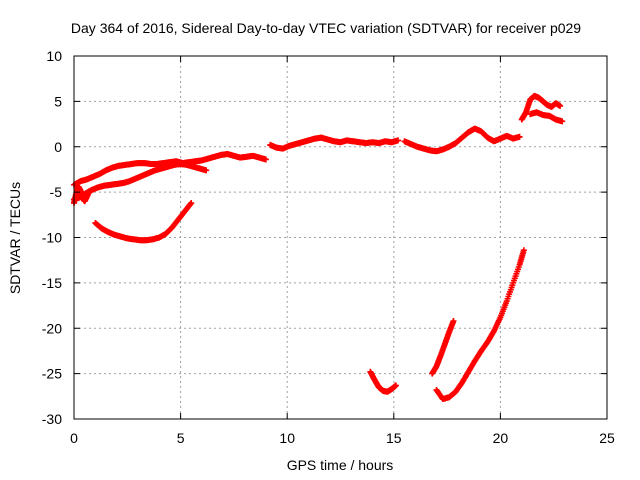 This screenshot has width=640, height=480. I want to click on x-tick-label: 5, so click(181, 438).